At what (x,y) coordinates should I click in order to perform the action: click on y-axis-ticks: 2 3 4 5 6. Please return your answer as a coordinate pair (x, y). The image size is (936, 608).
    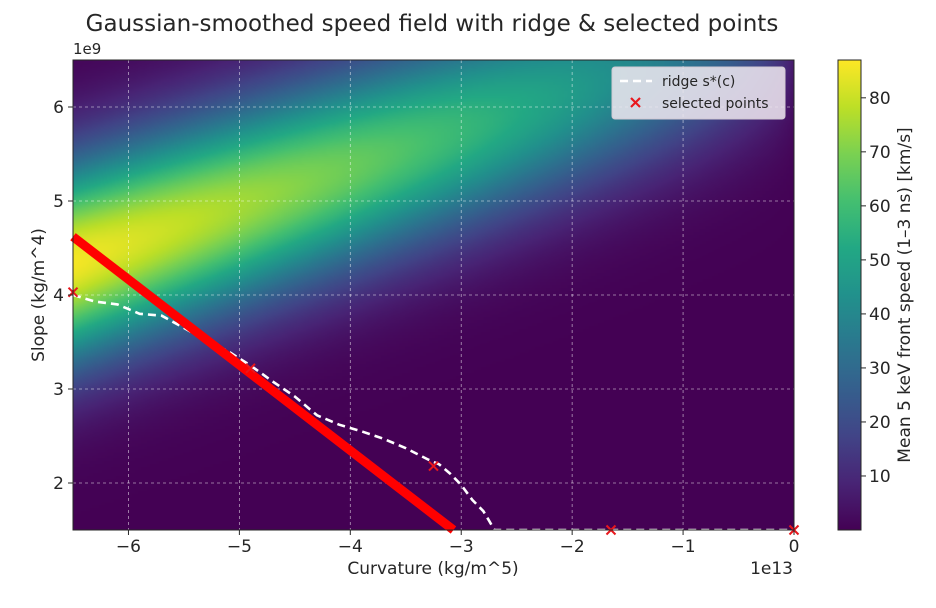
    Looking at the image, I should click on (63, 296).